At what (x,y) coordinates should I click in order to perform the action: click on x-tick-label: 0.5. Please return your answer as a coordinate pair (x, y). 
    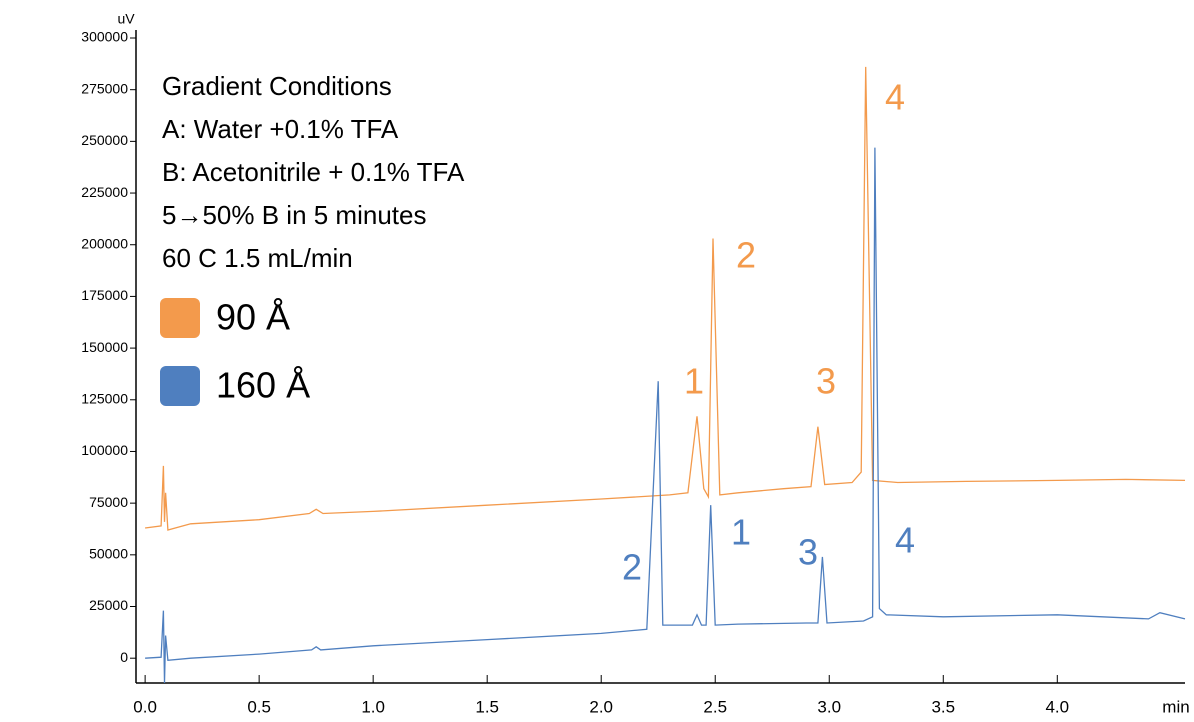
    Looking at the image, I should click on (259, 706).